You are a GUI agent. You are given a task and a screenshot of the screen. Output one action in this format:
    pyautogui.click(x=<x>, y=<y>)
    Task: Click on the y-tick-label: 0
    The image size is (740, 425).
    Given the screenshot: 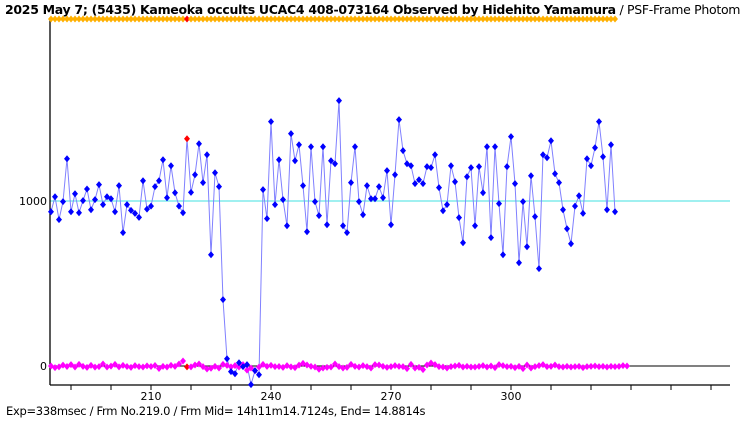 What is the action you would take?
    pyautogui.click(x=43, y=366)
    